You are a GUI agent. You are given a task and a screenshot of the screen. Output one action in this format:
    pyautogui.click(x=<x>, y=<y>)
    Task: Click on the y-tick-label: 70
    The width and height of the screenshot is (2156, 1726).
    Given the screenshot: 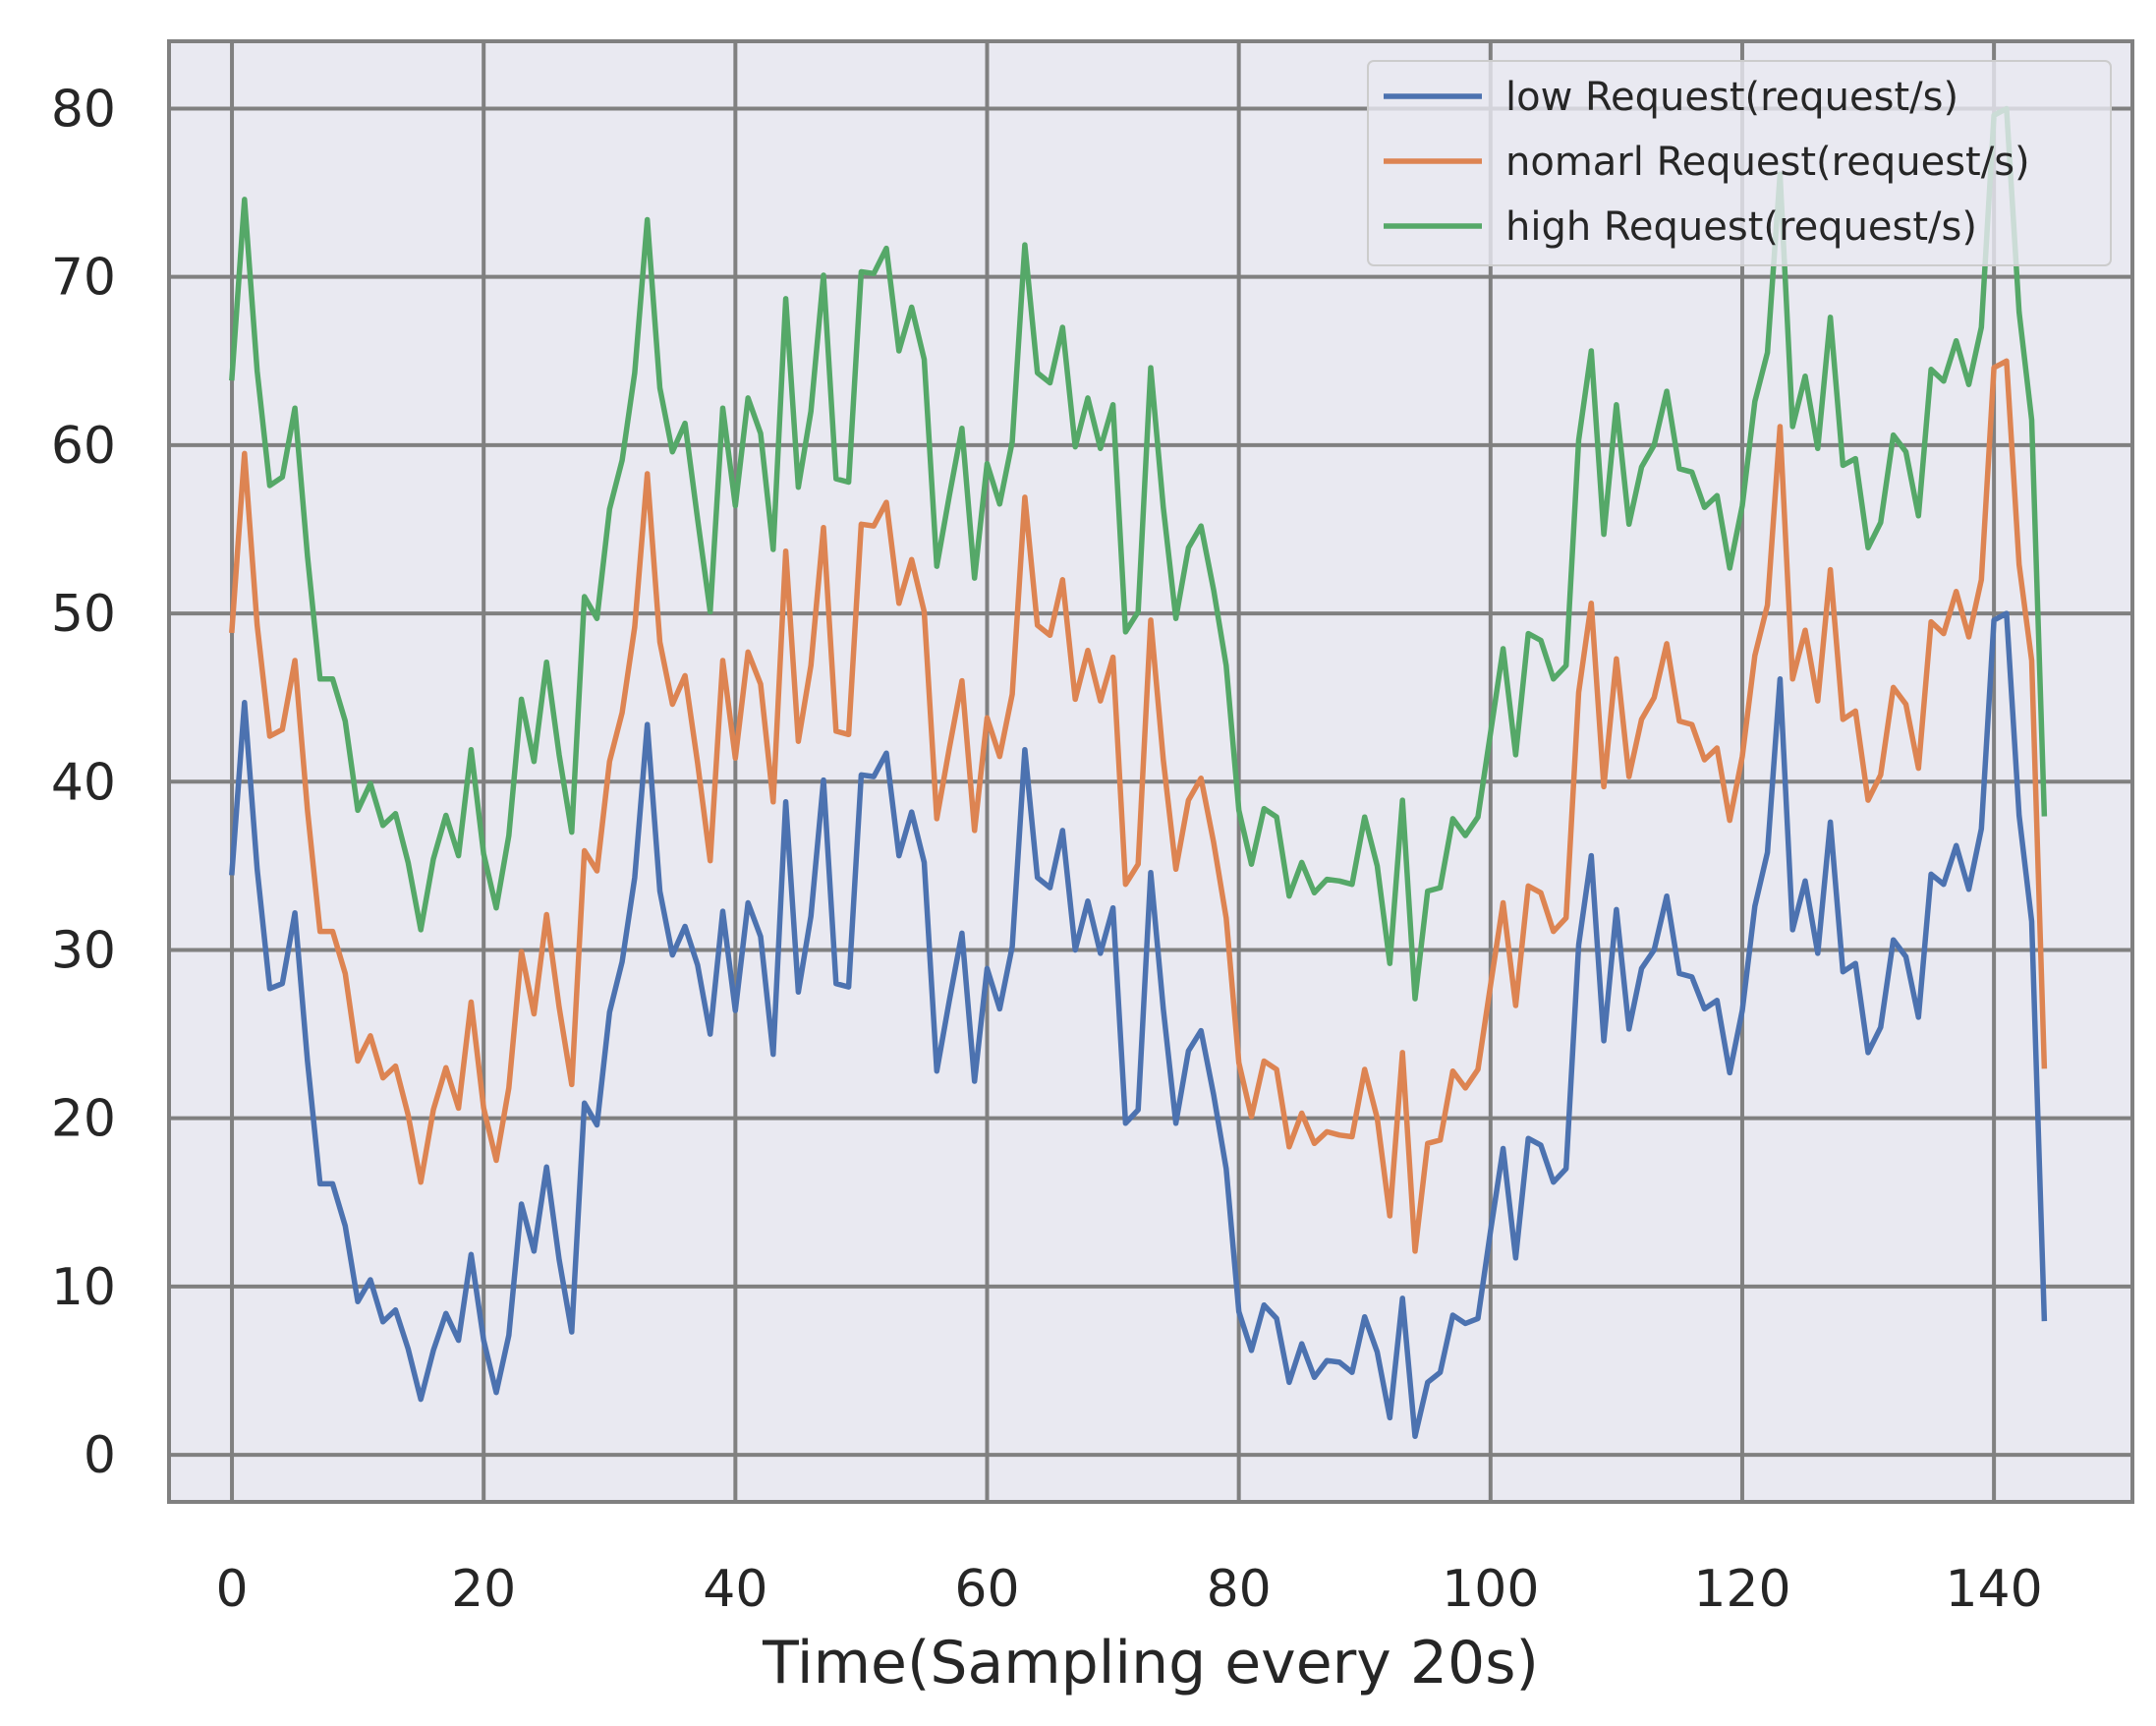 What is the action you would take?
    pyautogui.click(x=83, y=278)
    